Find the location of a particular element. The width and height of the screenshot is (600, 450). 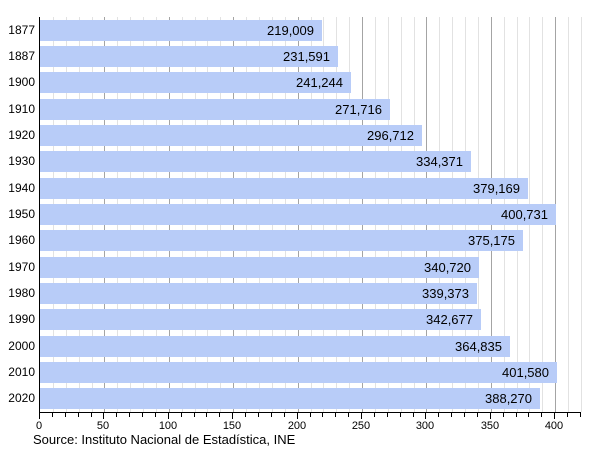

year-label: 1990 is located at coordinates (21, 319).